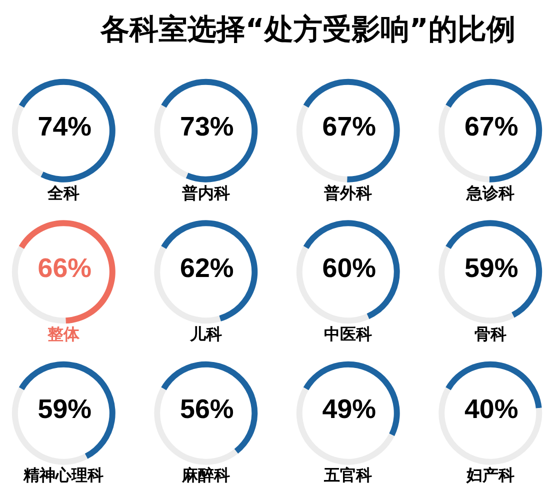 The image size is (558, 496). I want to click on text: 普外科, so click(347, 192).